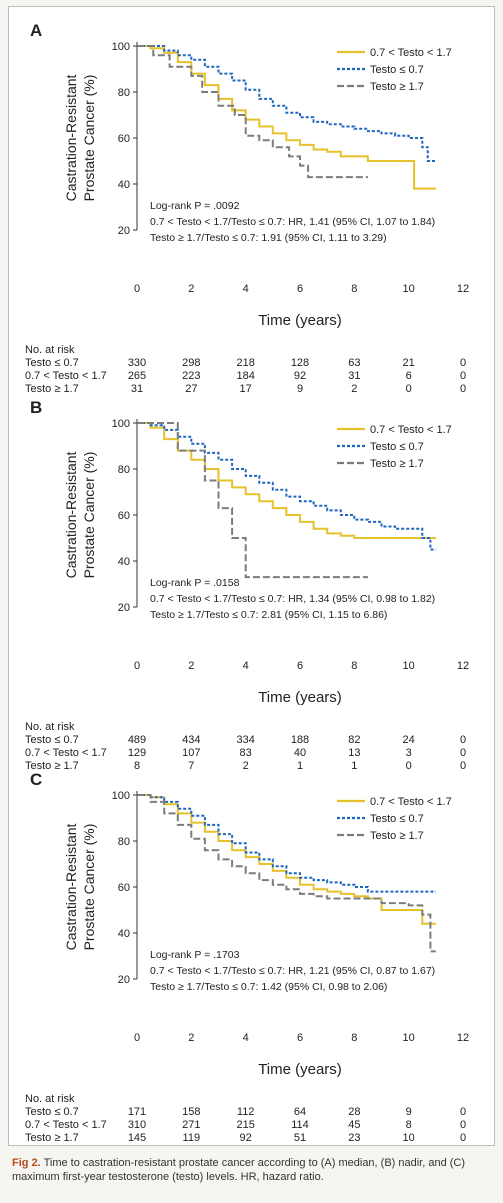 This screenshot has height=1203, width=503. What do you see at coordinates (300, 1125) in the screenshot?
I see `risk-cell: 114` at bounding box center [300, 1125].